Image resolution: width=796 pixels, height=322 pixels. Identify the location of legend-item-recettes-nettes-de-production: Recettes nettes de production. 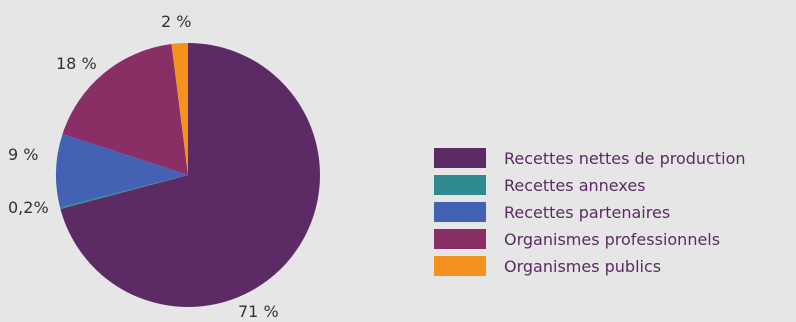
(615, 158).